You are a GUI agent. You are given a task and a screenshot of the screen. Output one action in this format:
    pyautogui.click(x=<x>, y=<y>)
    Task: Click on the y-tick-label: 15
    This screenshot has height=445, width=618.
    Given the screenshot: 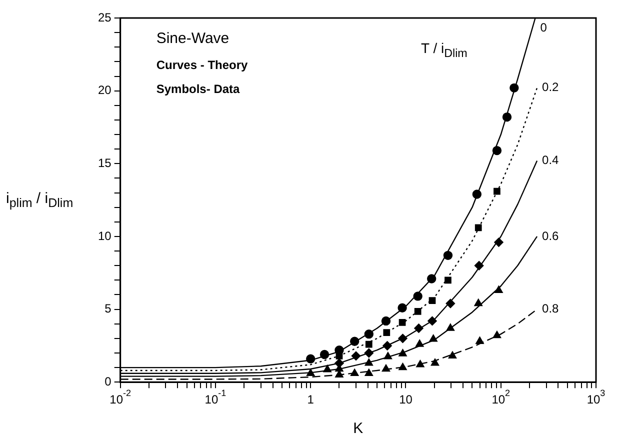 What is the action you would take?
    pyautogui.click(x=105, y=163)
    